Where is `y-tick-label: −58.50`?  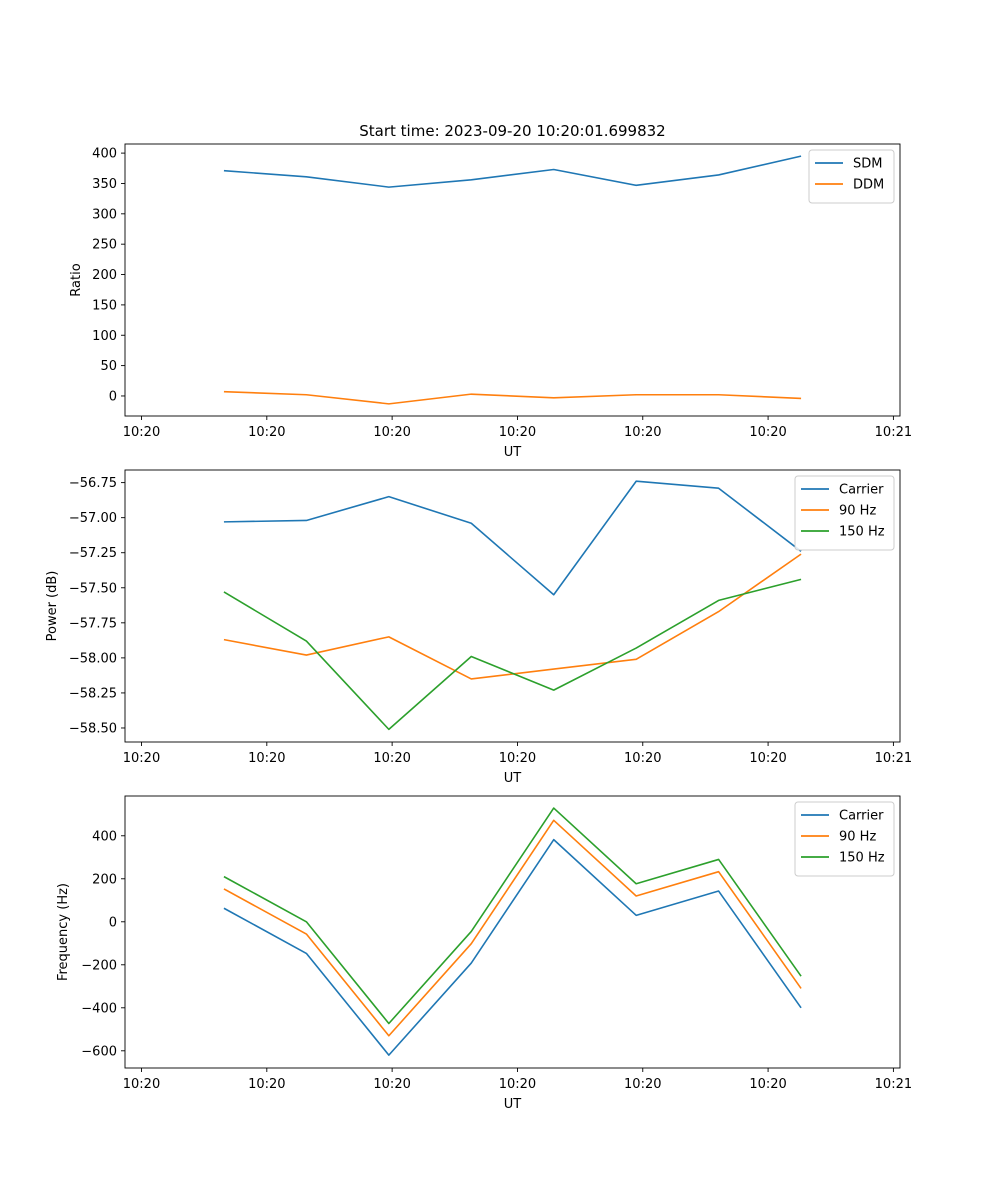 y-tick-label: −58.50 is located at coordinates (93, 728).